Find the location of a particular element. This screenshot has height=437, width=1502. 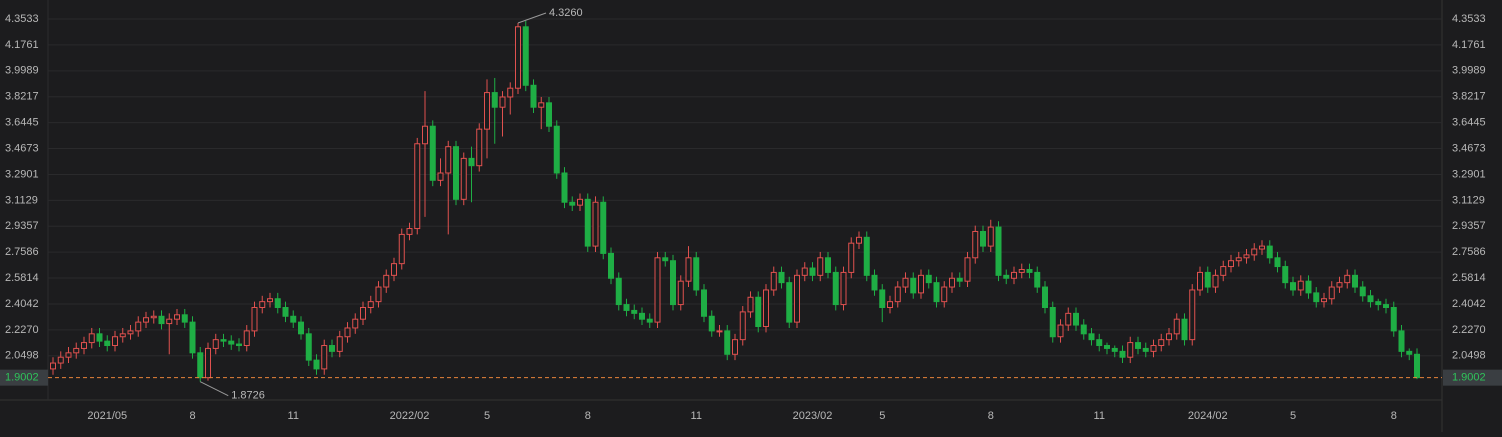

y-tick-label-right: 2.5814 is located at coordinates (1469, 278).